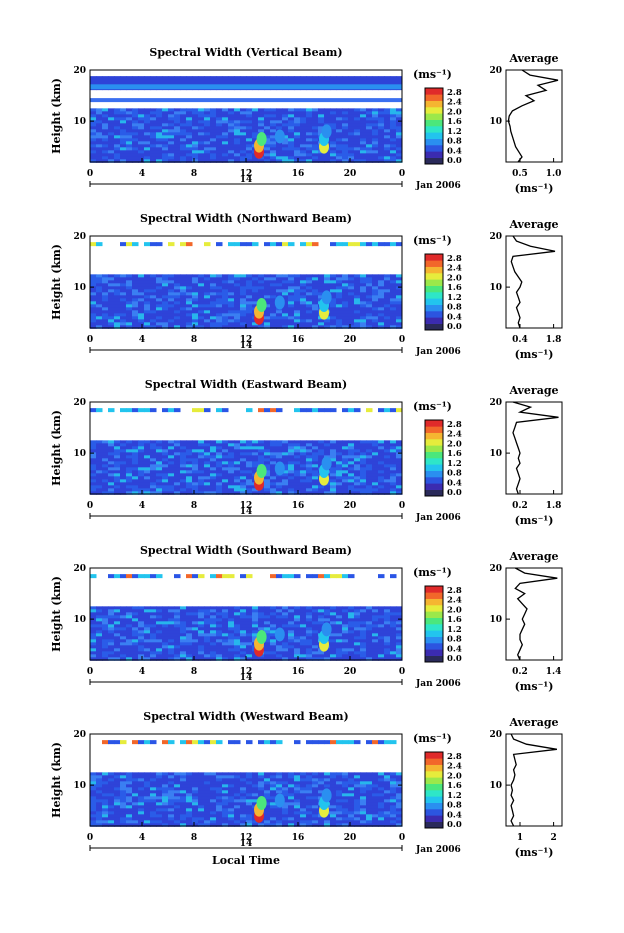 The width and height of the screenshot is (624, 933). Describe the element at coordinates (454, 640) in the screenshot. I see `colorbar-tick: 0.8` at that location.